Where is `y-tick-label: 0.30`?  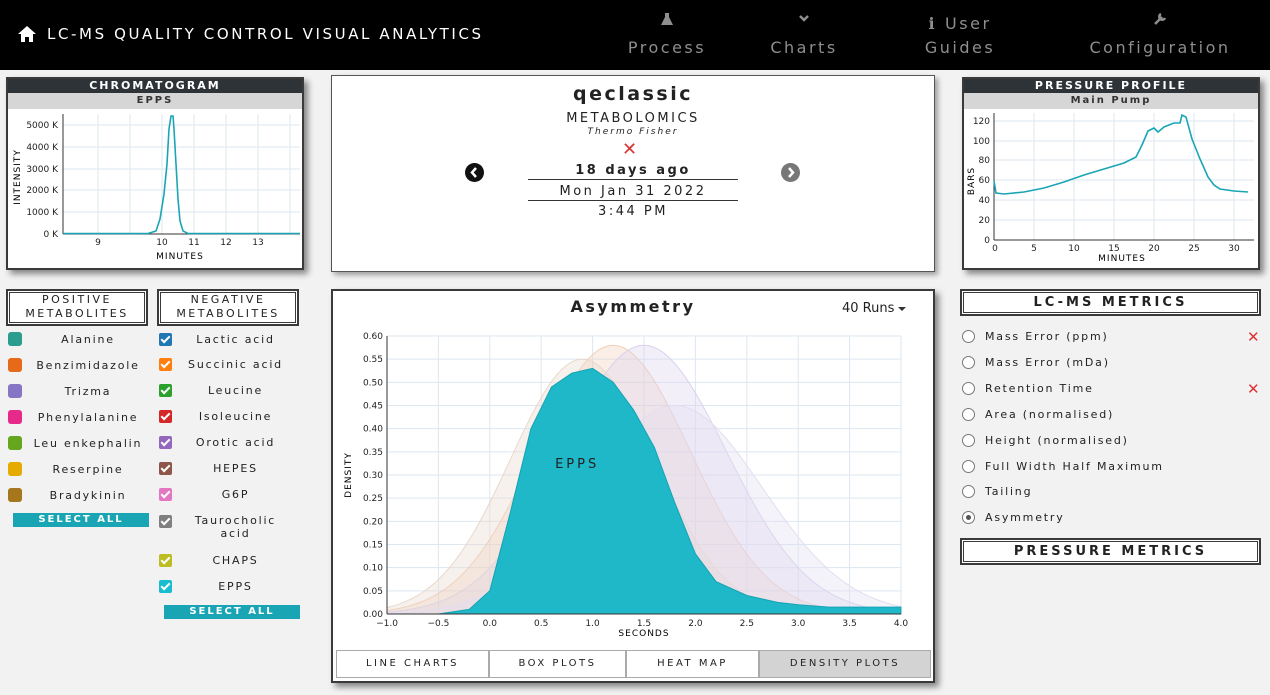
y-tick-label: 0.30 is located at coordinates (373, 476).